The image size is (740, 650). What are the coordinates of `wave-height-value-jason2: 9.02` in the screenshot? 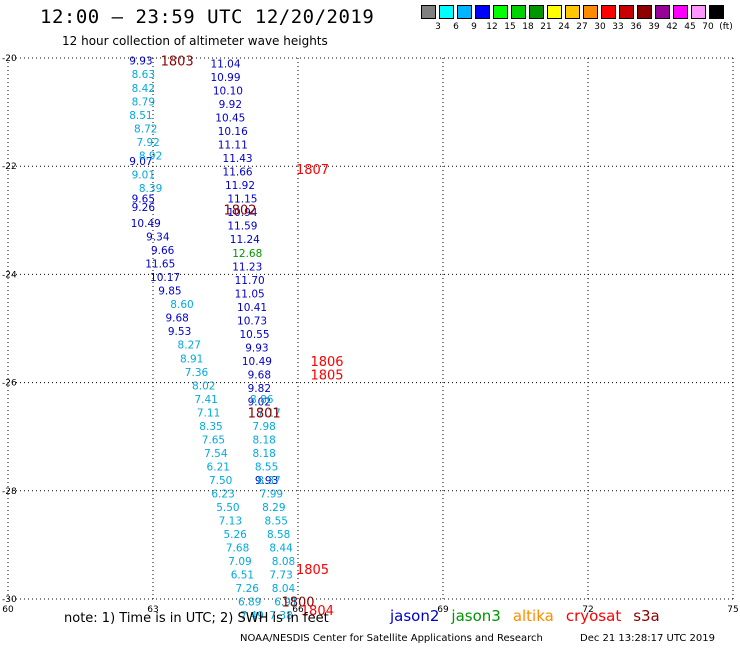 It's located at (259, 403).